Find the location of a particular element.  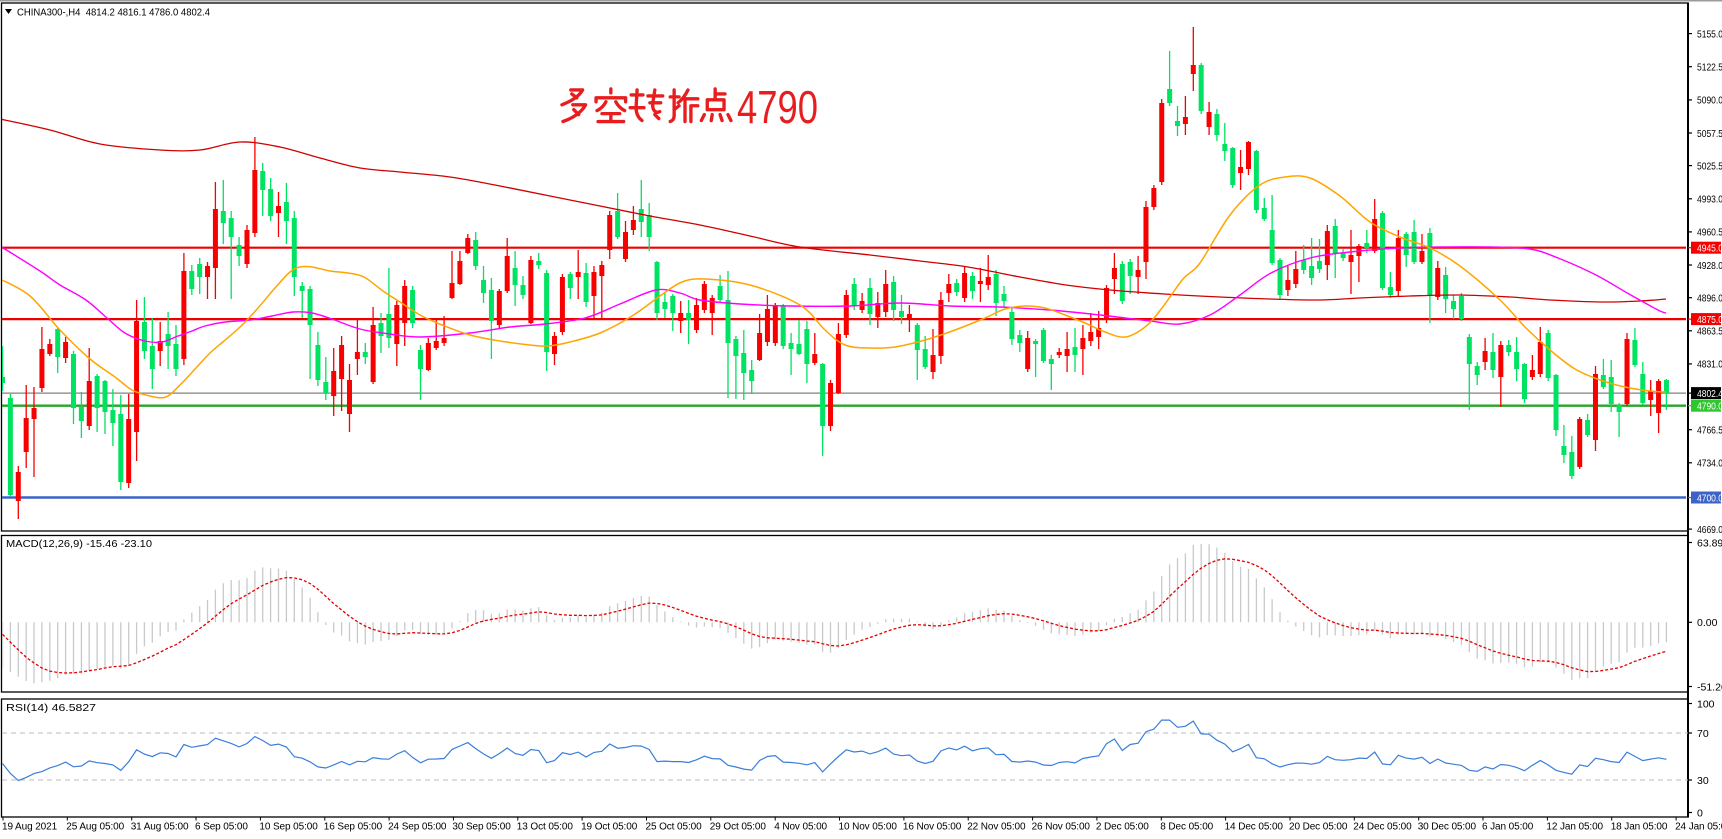

svg-text: 4802.4 is located at coordinates (1709, 394).